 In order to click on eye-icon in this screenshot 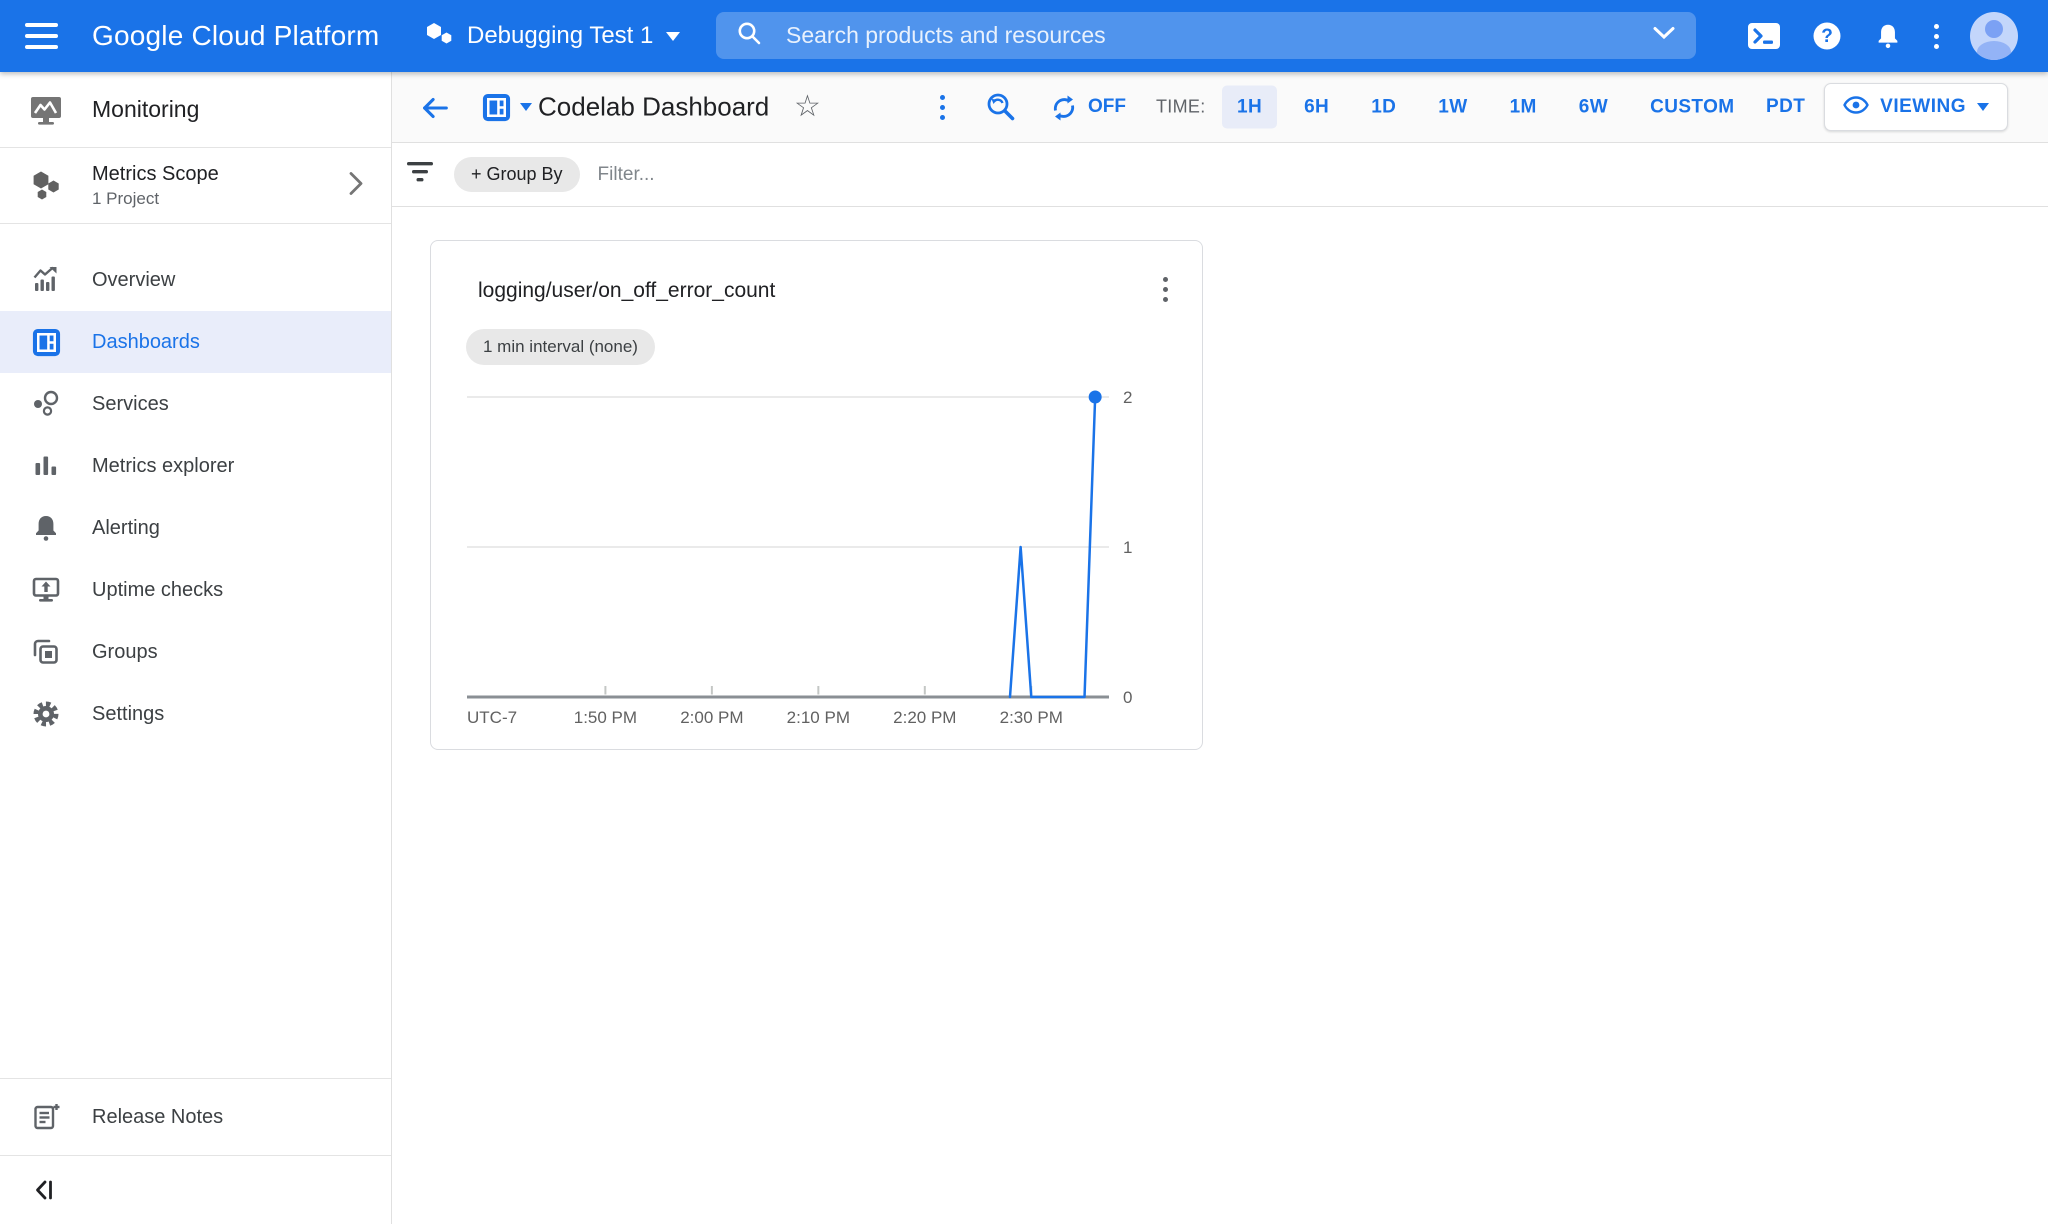, I will do `click(1856, 107)`.